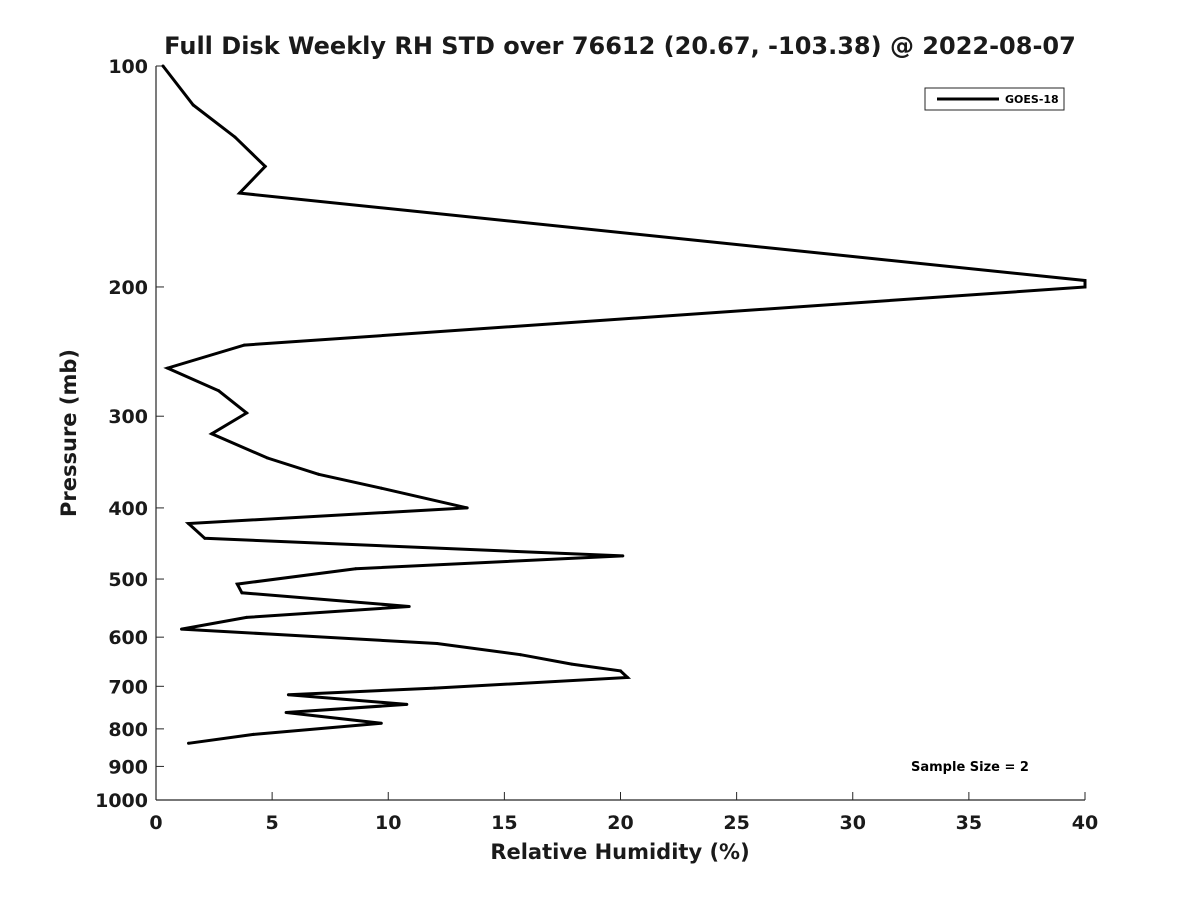 This screenshot has height=900, width=1200. Describe the element at coordinates (272, 823) in the screenshot. I see `x-tick-label: 5` at that location.